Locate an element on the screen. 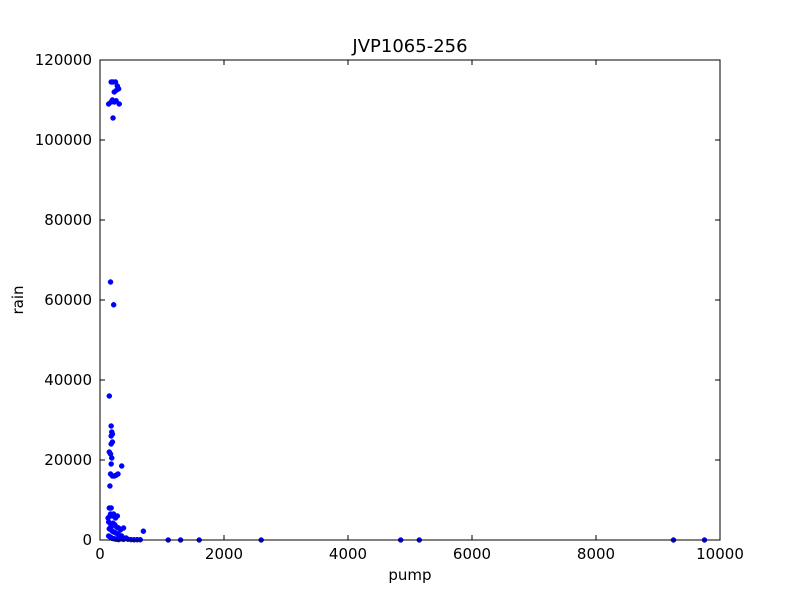 This screenshot has height=600, width=800. y-axis-label: rain is located at coordinates (18, 299).